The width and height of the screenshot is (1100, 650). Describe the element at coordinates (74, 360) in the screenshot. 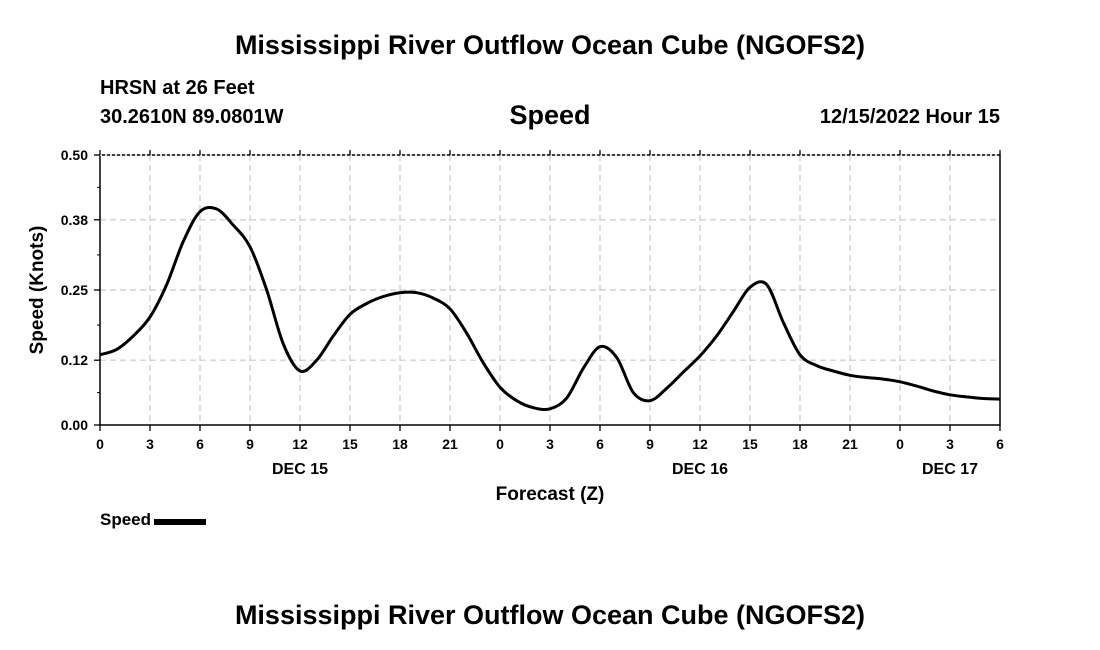

I see `y-tick-label: 0.12` at that location.